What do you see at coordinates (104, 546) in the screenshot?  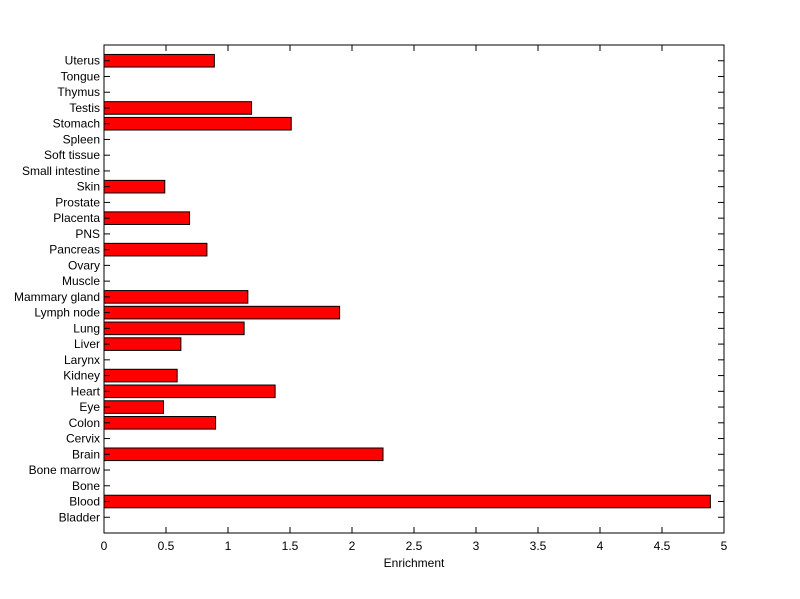 I see `x-tick-label: 0` at bounding box center [104, 546].